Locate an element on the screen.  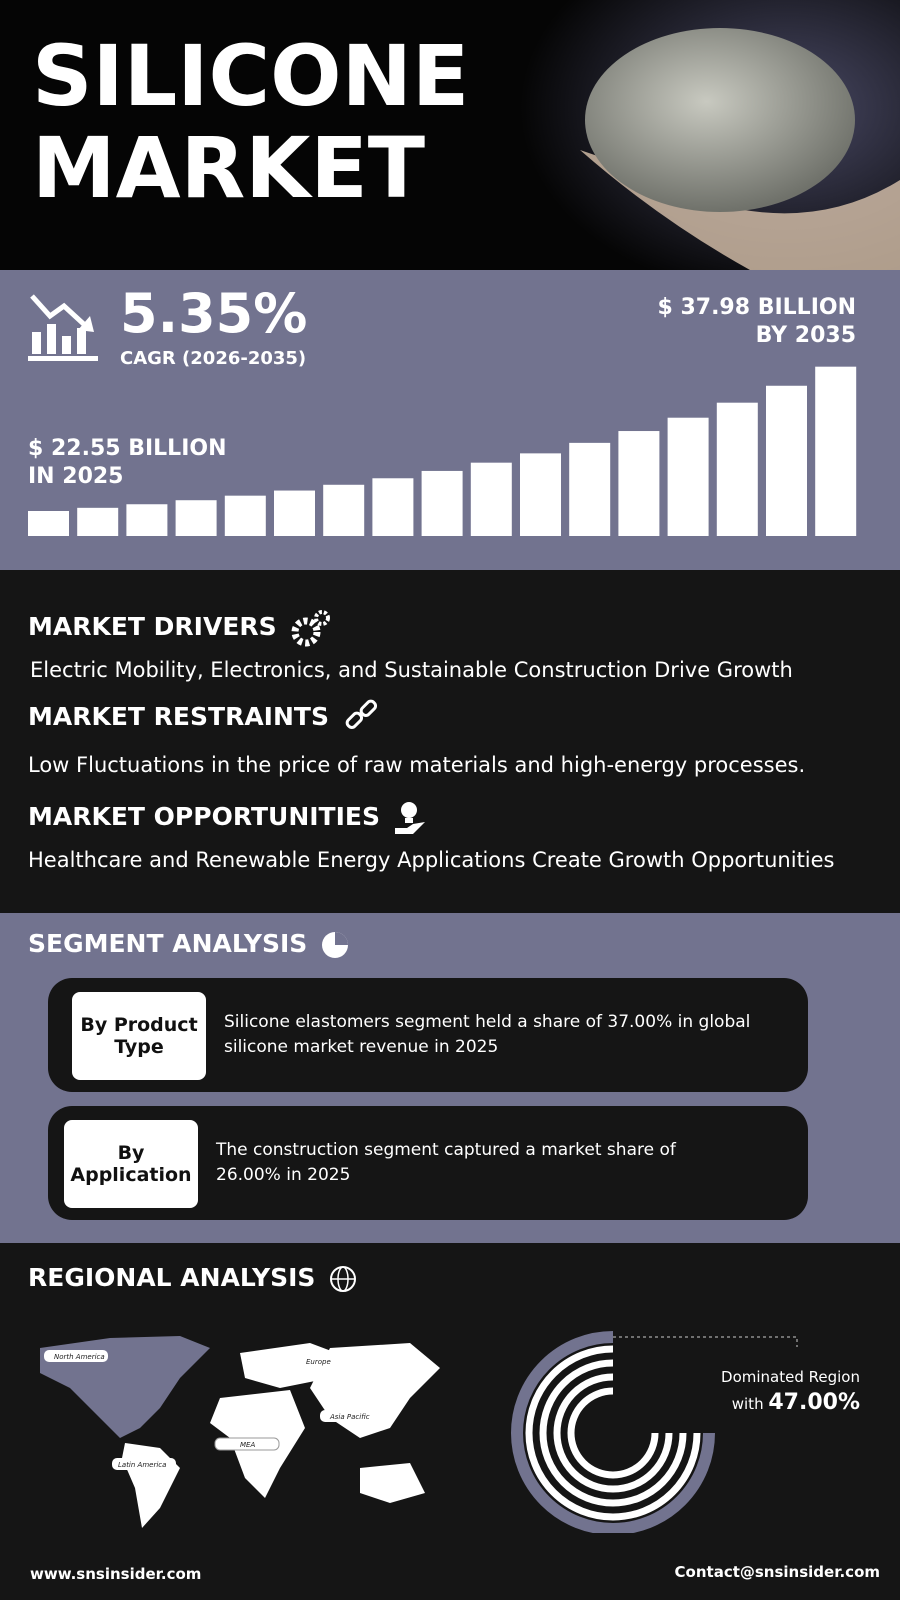
opportunities-heading: MARKET OPPORTUNITIES is located at coordinates (228, 818).